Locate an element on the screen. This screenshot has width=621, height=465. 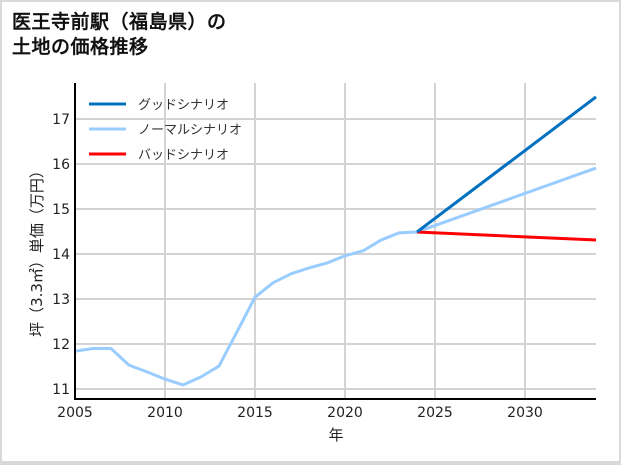
y-tick-label: 14 is located at coordinates (61, 255).